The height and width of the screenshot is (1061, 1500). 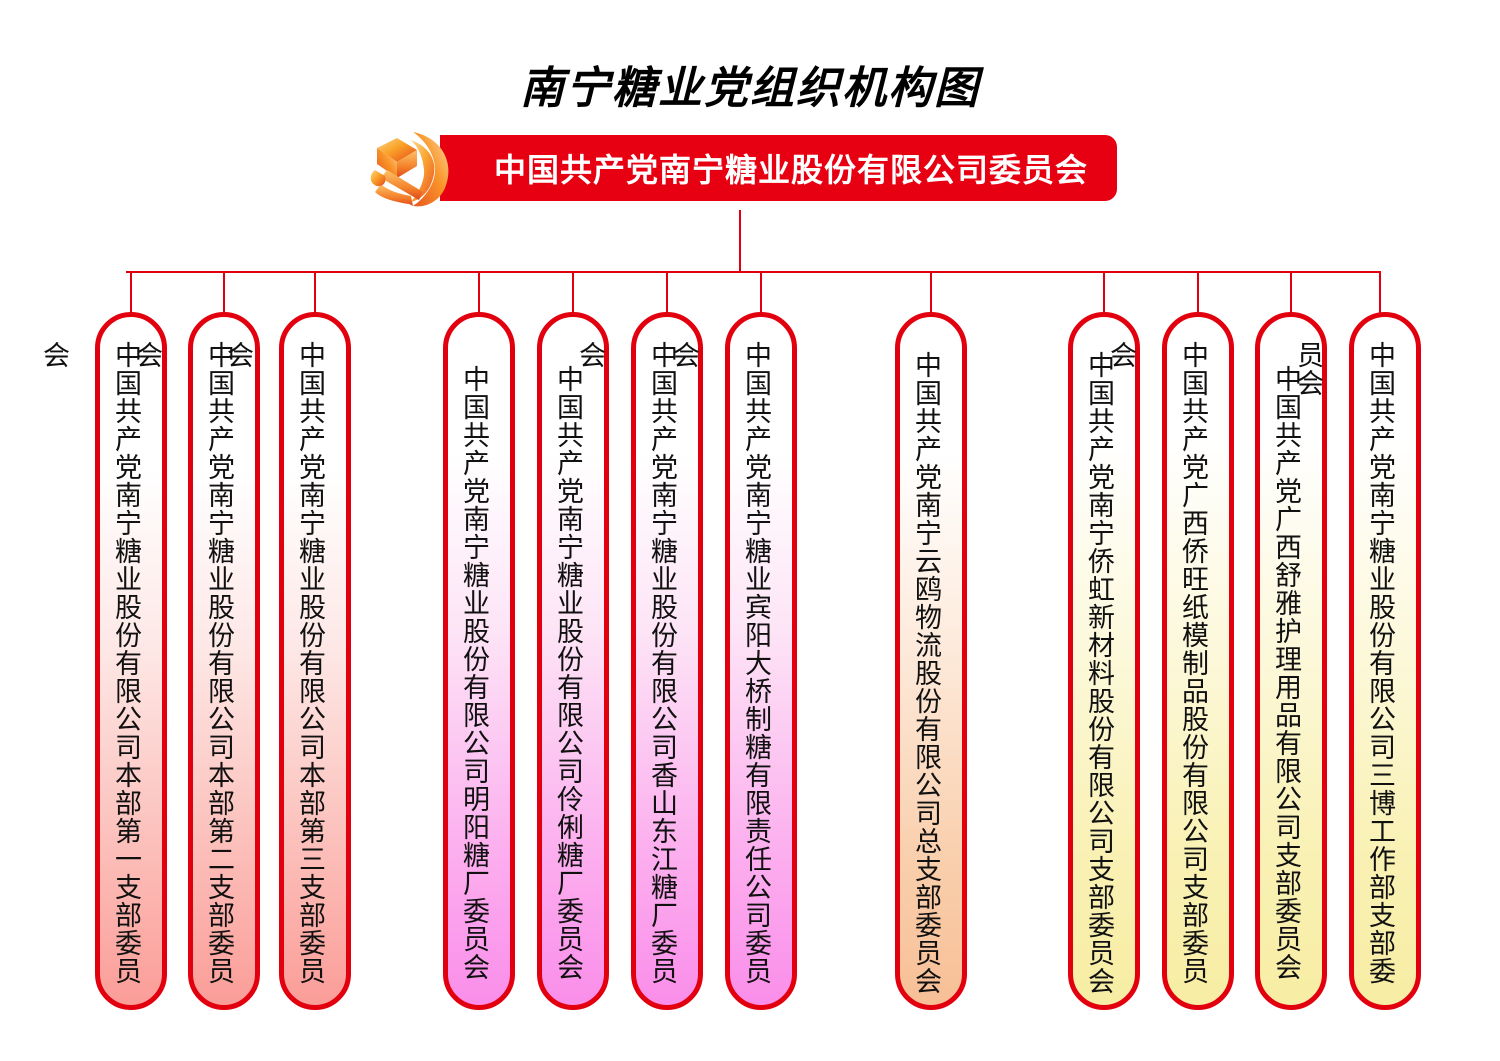 What do you see at coordinates (1099, 673) in the screenshot?
I see `org-node-label: 中国共产党南宁侨虹新材料股份有限公司支部委员会` at bounding box center [1099, 673].